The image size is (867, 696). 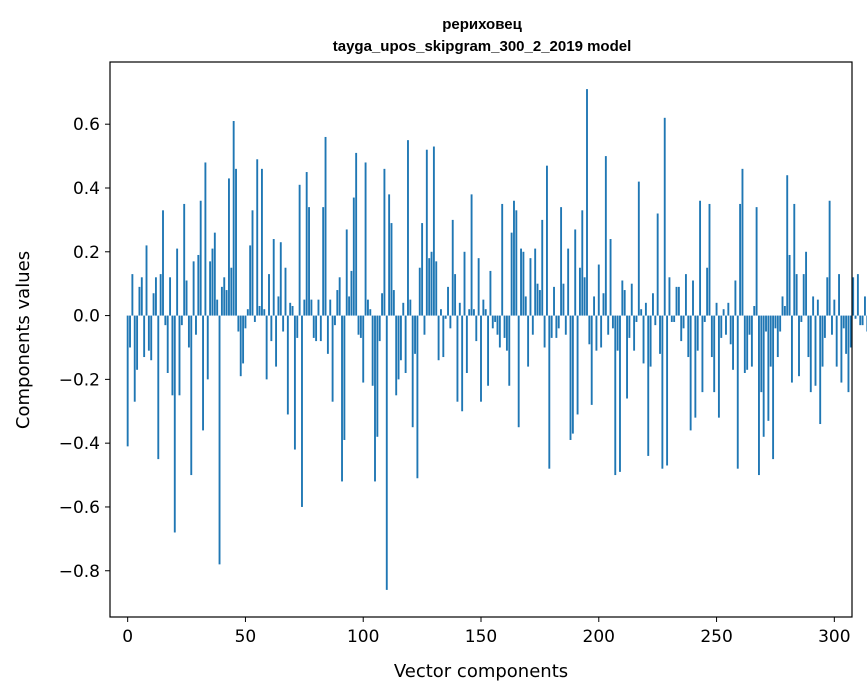 What do you see at coordinates (482, 46) in the screenshot?
I see `chart-subtitle: tayga_upos_skipgram_300_2_2019 model` at bounding box center [482, 46].